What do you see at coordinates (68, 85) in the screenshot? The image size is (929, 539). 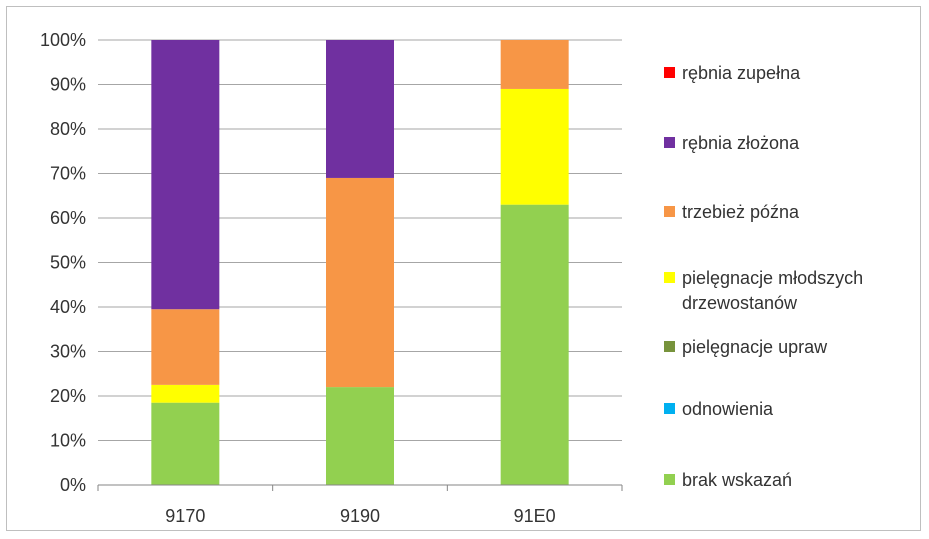 I see `y-tick-label: 90%` at bounding box center [68, 85].